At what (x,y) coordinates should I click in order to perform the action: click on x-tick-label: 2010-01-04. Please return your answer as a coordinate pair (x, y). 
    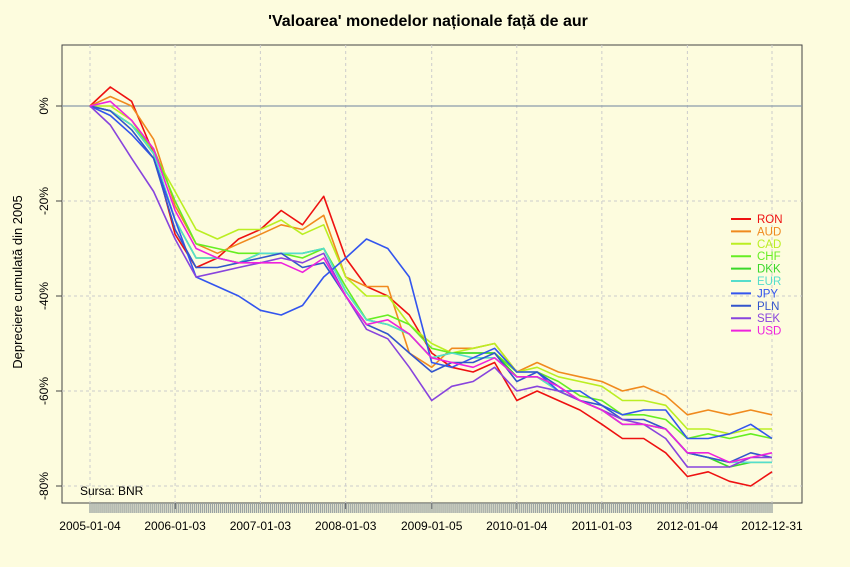
    Looking at the image, I should click on (517, 526).